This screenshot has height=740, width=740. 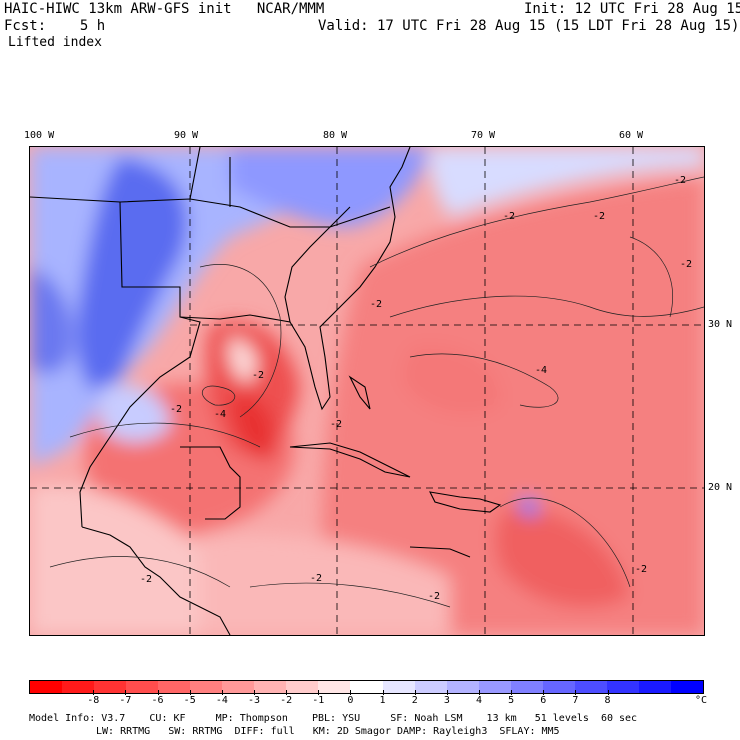 What do you see at coordinates (543, 700) in the screenshot?
I see `colorbar-tick-label: 6` at bounding box center [543, 700].